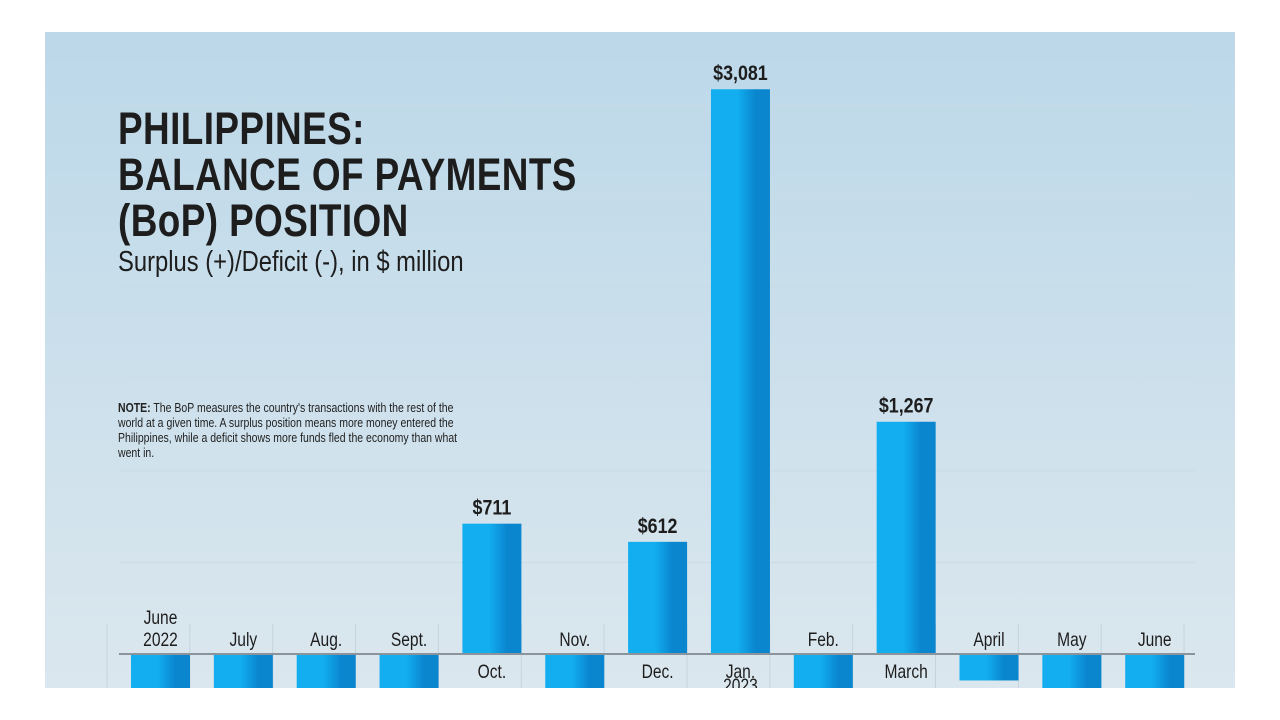 The image size is (1280, 720). I want to click on category-label: March, so click(906, 672).